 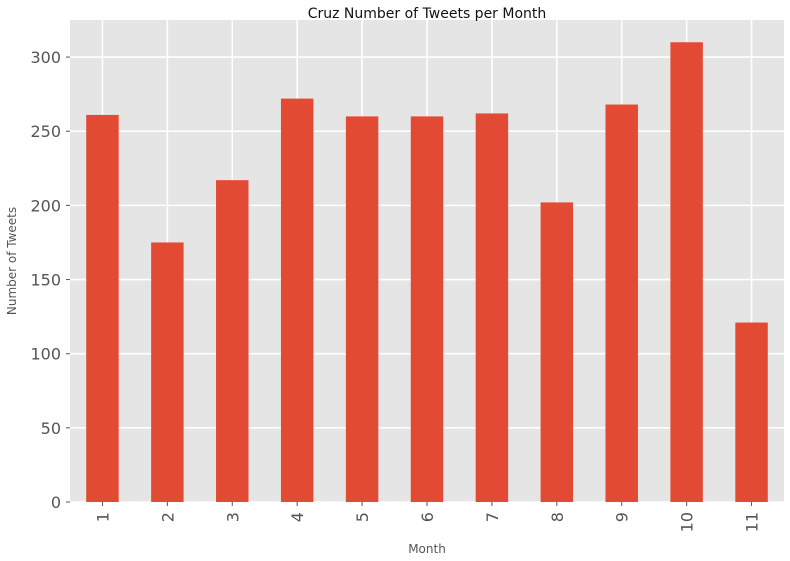 I want to click on chart-title: Cruz Number of Tweets per Month, so click(x=427, y=14).